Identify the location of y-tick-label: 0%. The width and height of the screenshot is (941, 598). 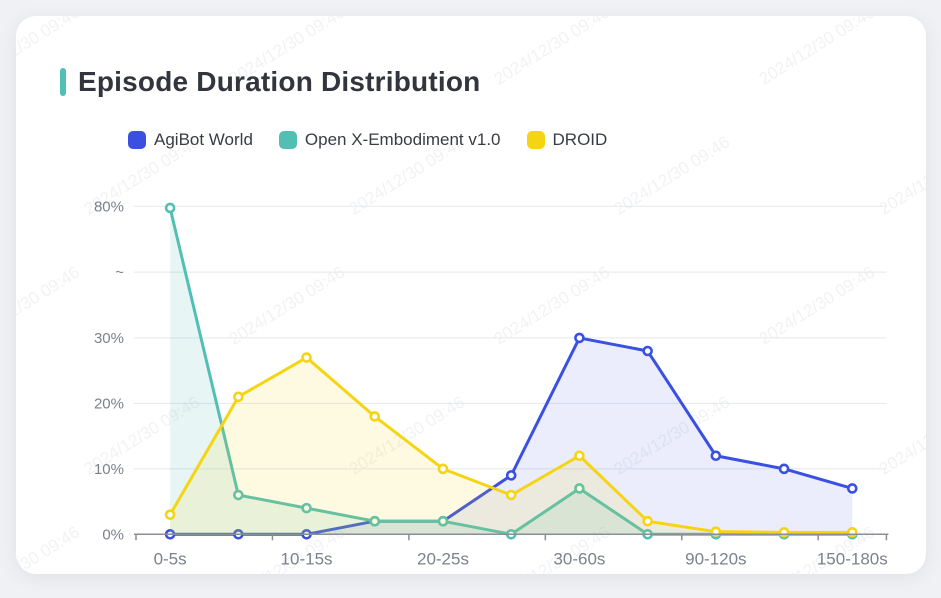
(113, 534).